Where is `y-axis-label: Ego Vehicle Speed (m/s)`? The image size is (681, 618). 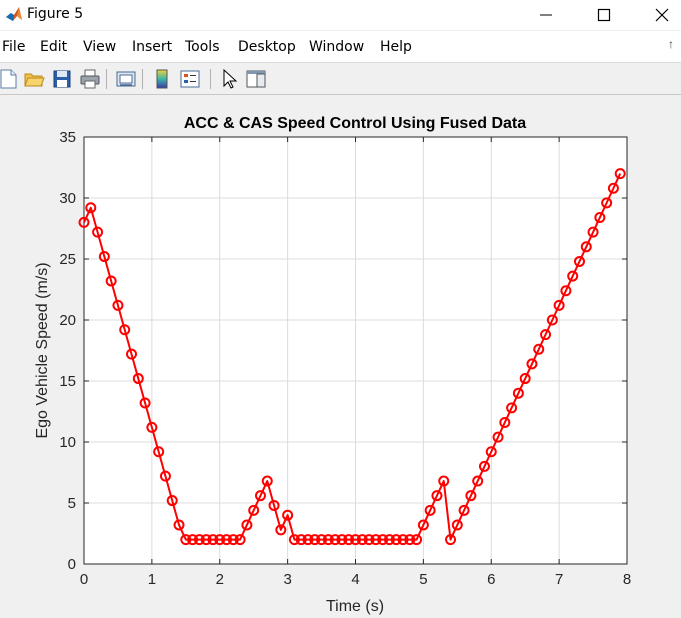
y-axis-label: Ego Vehicle Speed (m/s) is located at coordinates (42, 350).